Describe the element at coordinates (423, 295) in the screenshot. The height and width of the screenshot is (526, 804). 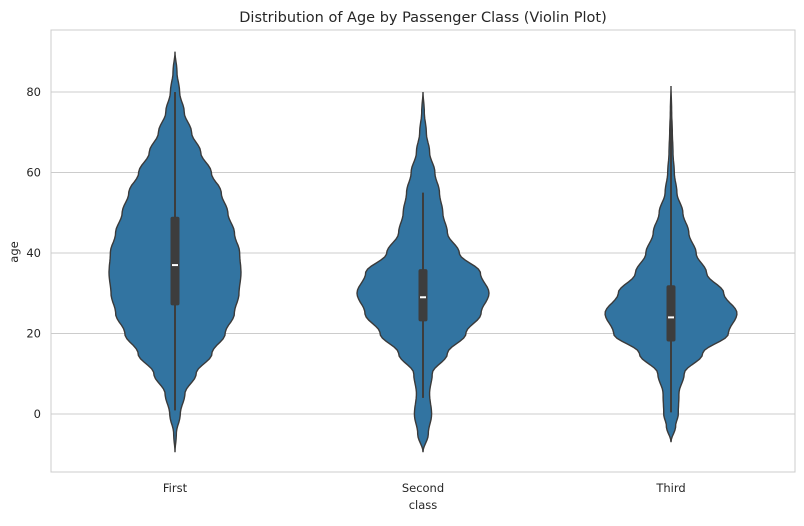
I see `iqr-box-second` at that location.